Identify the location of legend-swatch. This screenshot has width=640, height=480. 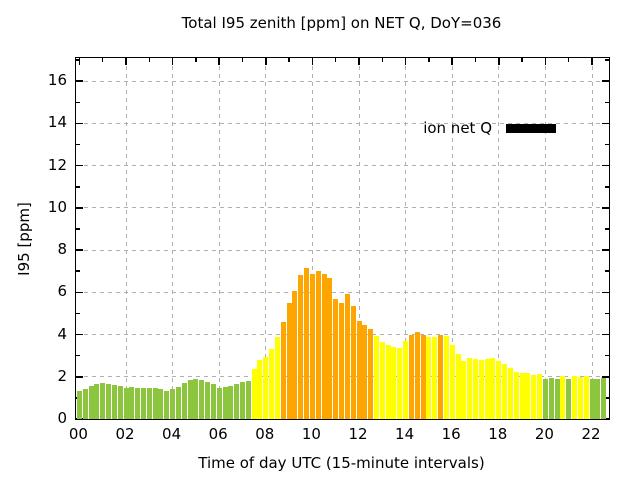
(531, 128).